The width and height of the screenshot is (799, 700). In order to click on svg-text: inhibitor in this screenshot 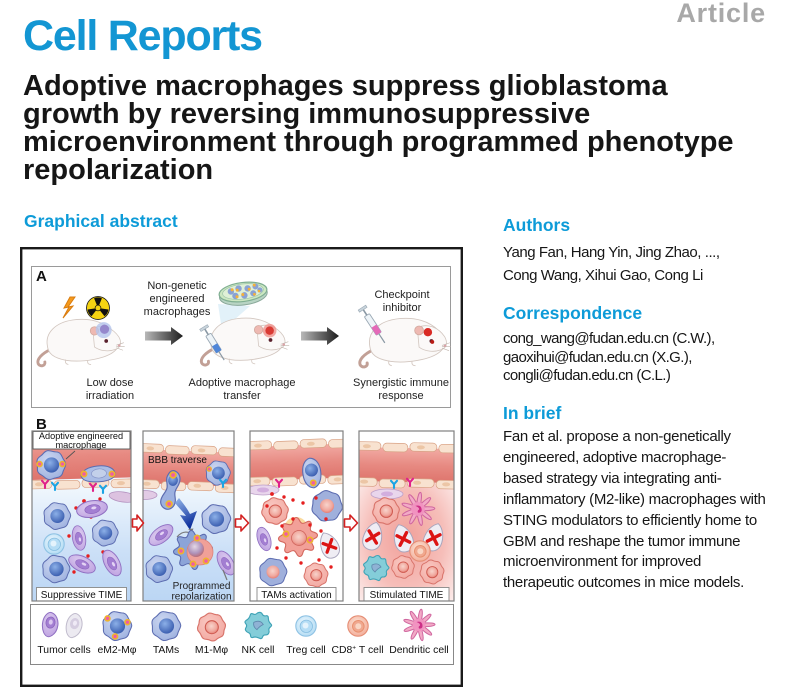, I will do `click(402, 308)`.